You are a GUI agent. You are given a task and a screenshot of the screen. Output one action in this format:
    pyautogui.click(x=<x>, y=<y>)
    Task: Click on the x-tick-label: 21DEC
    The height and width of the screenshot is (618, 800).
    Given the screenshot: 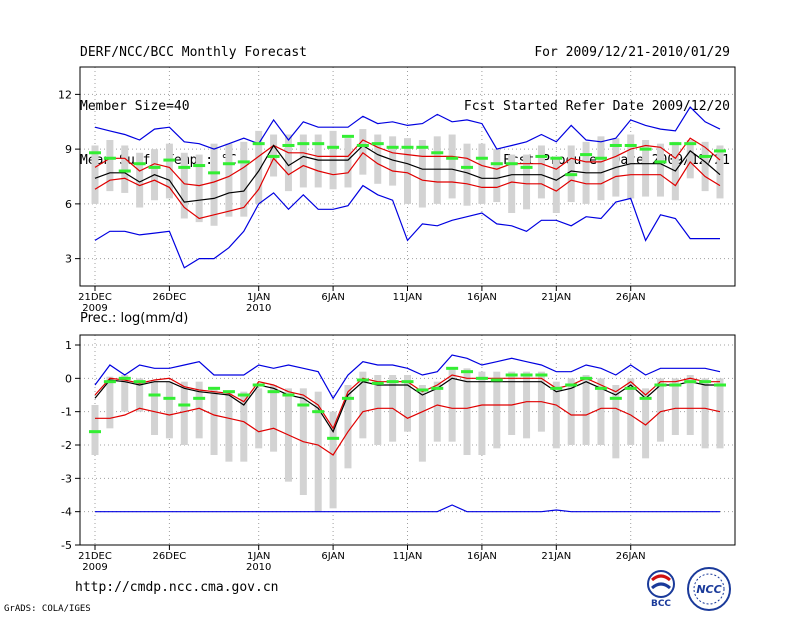 What is the action you would take?
    pyautogui.click(x=95, y=297)
    